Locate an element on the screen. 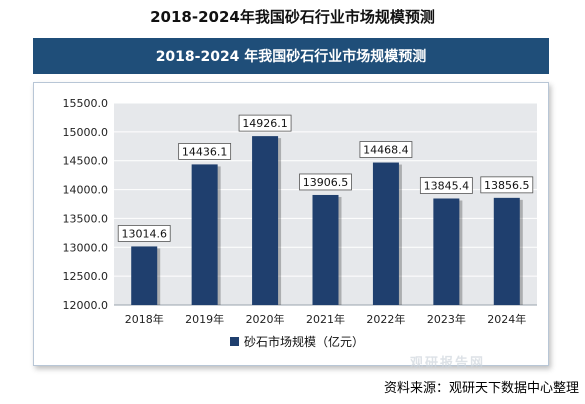 The image size is (585, 404). data-label: 14468.4 is located at coordinates (386, 150).